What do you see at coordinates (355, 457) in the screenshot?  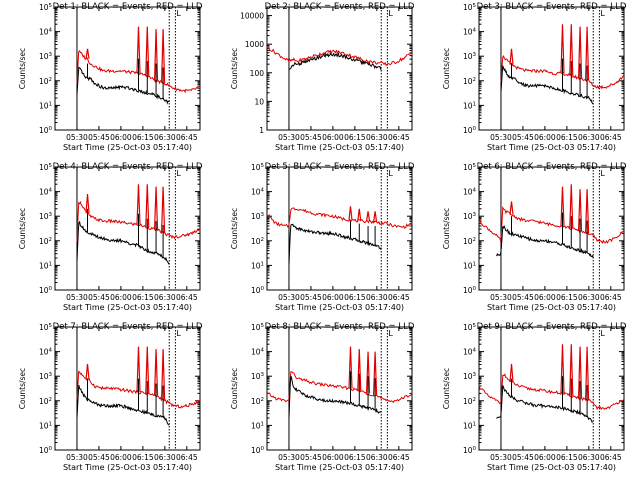 I see `x-tick-label: 06:15` at bounding box center [355, 457].